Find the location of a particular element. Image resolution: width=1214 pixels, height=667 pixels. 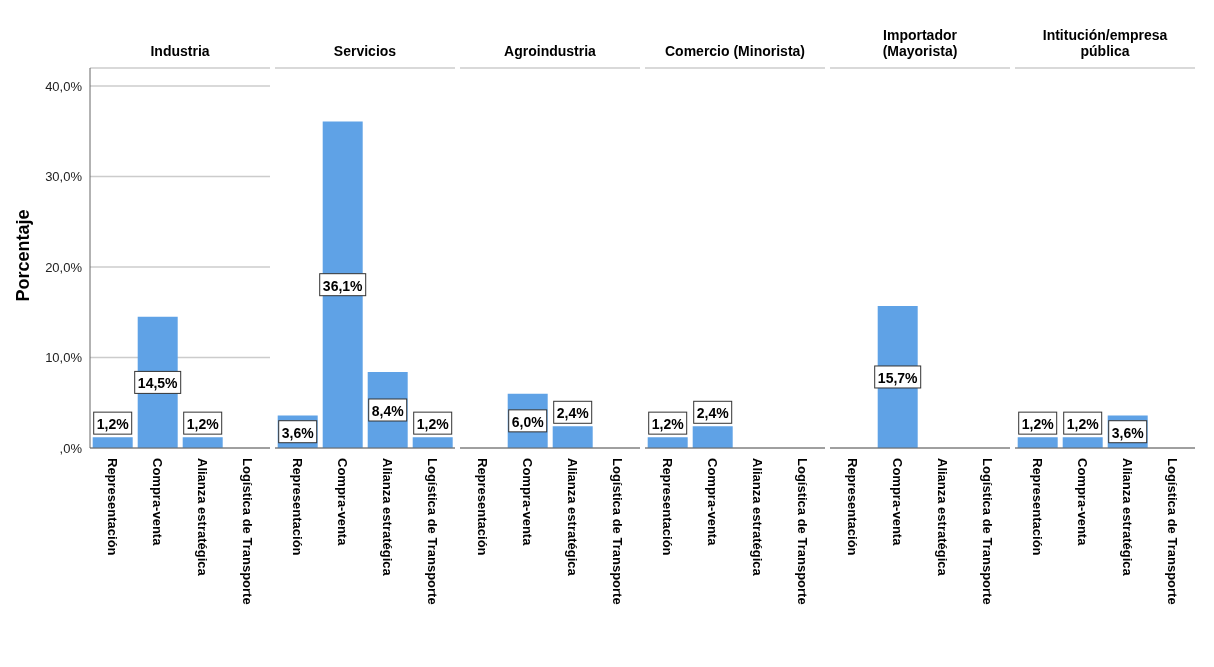

chart-title: Servicios is located at coordinates (365, 52).